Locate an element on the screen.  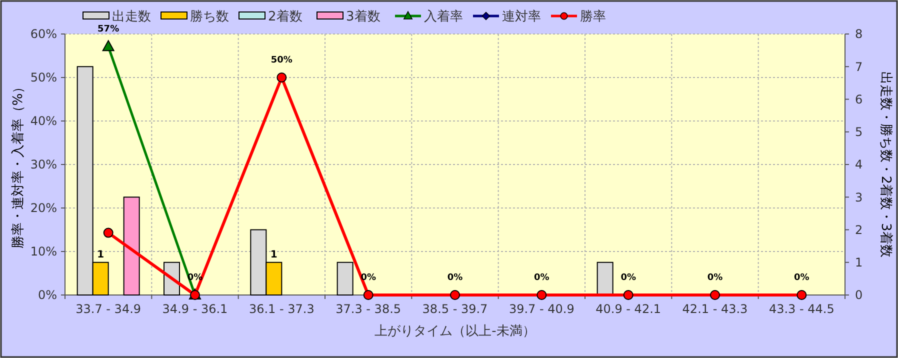
y-tick-label: 30% is located at coordinates (43, 165).